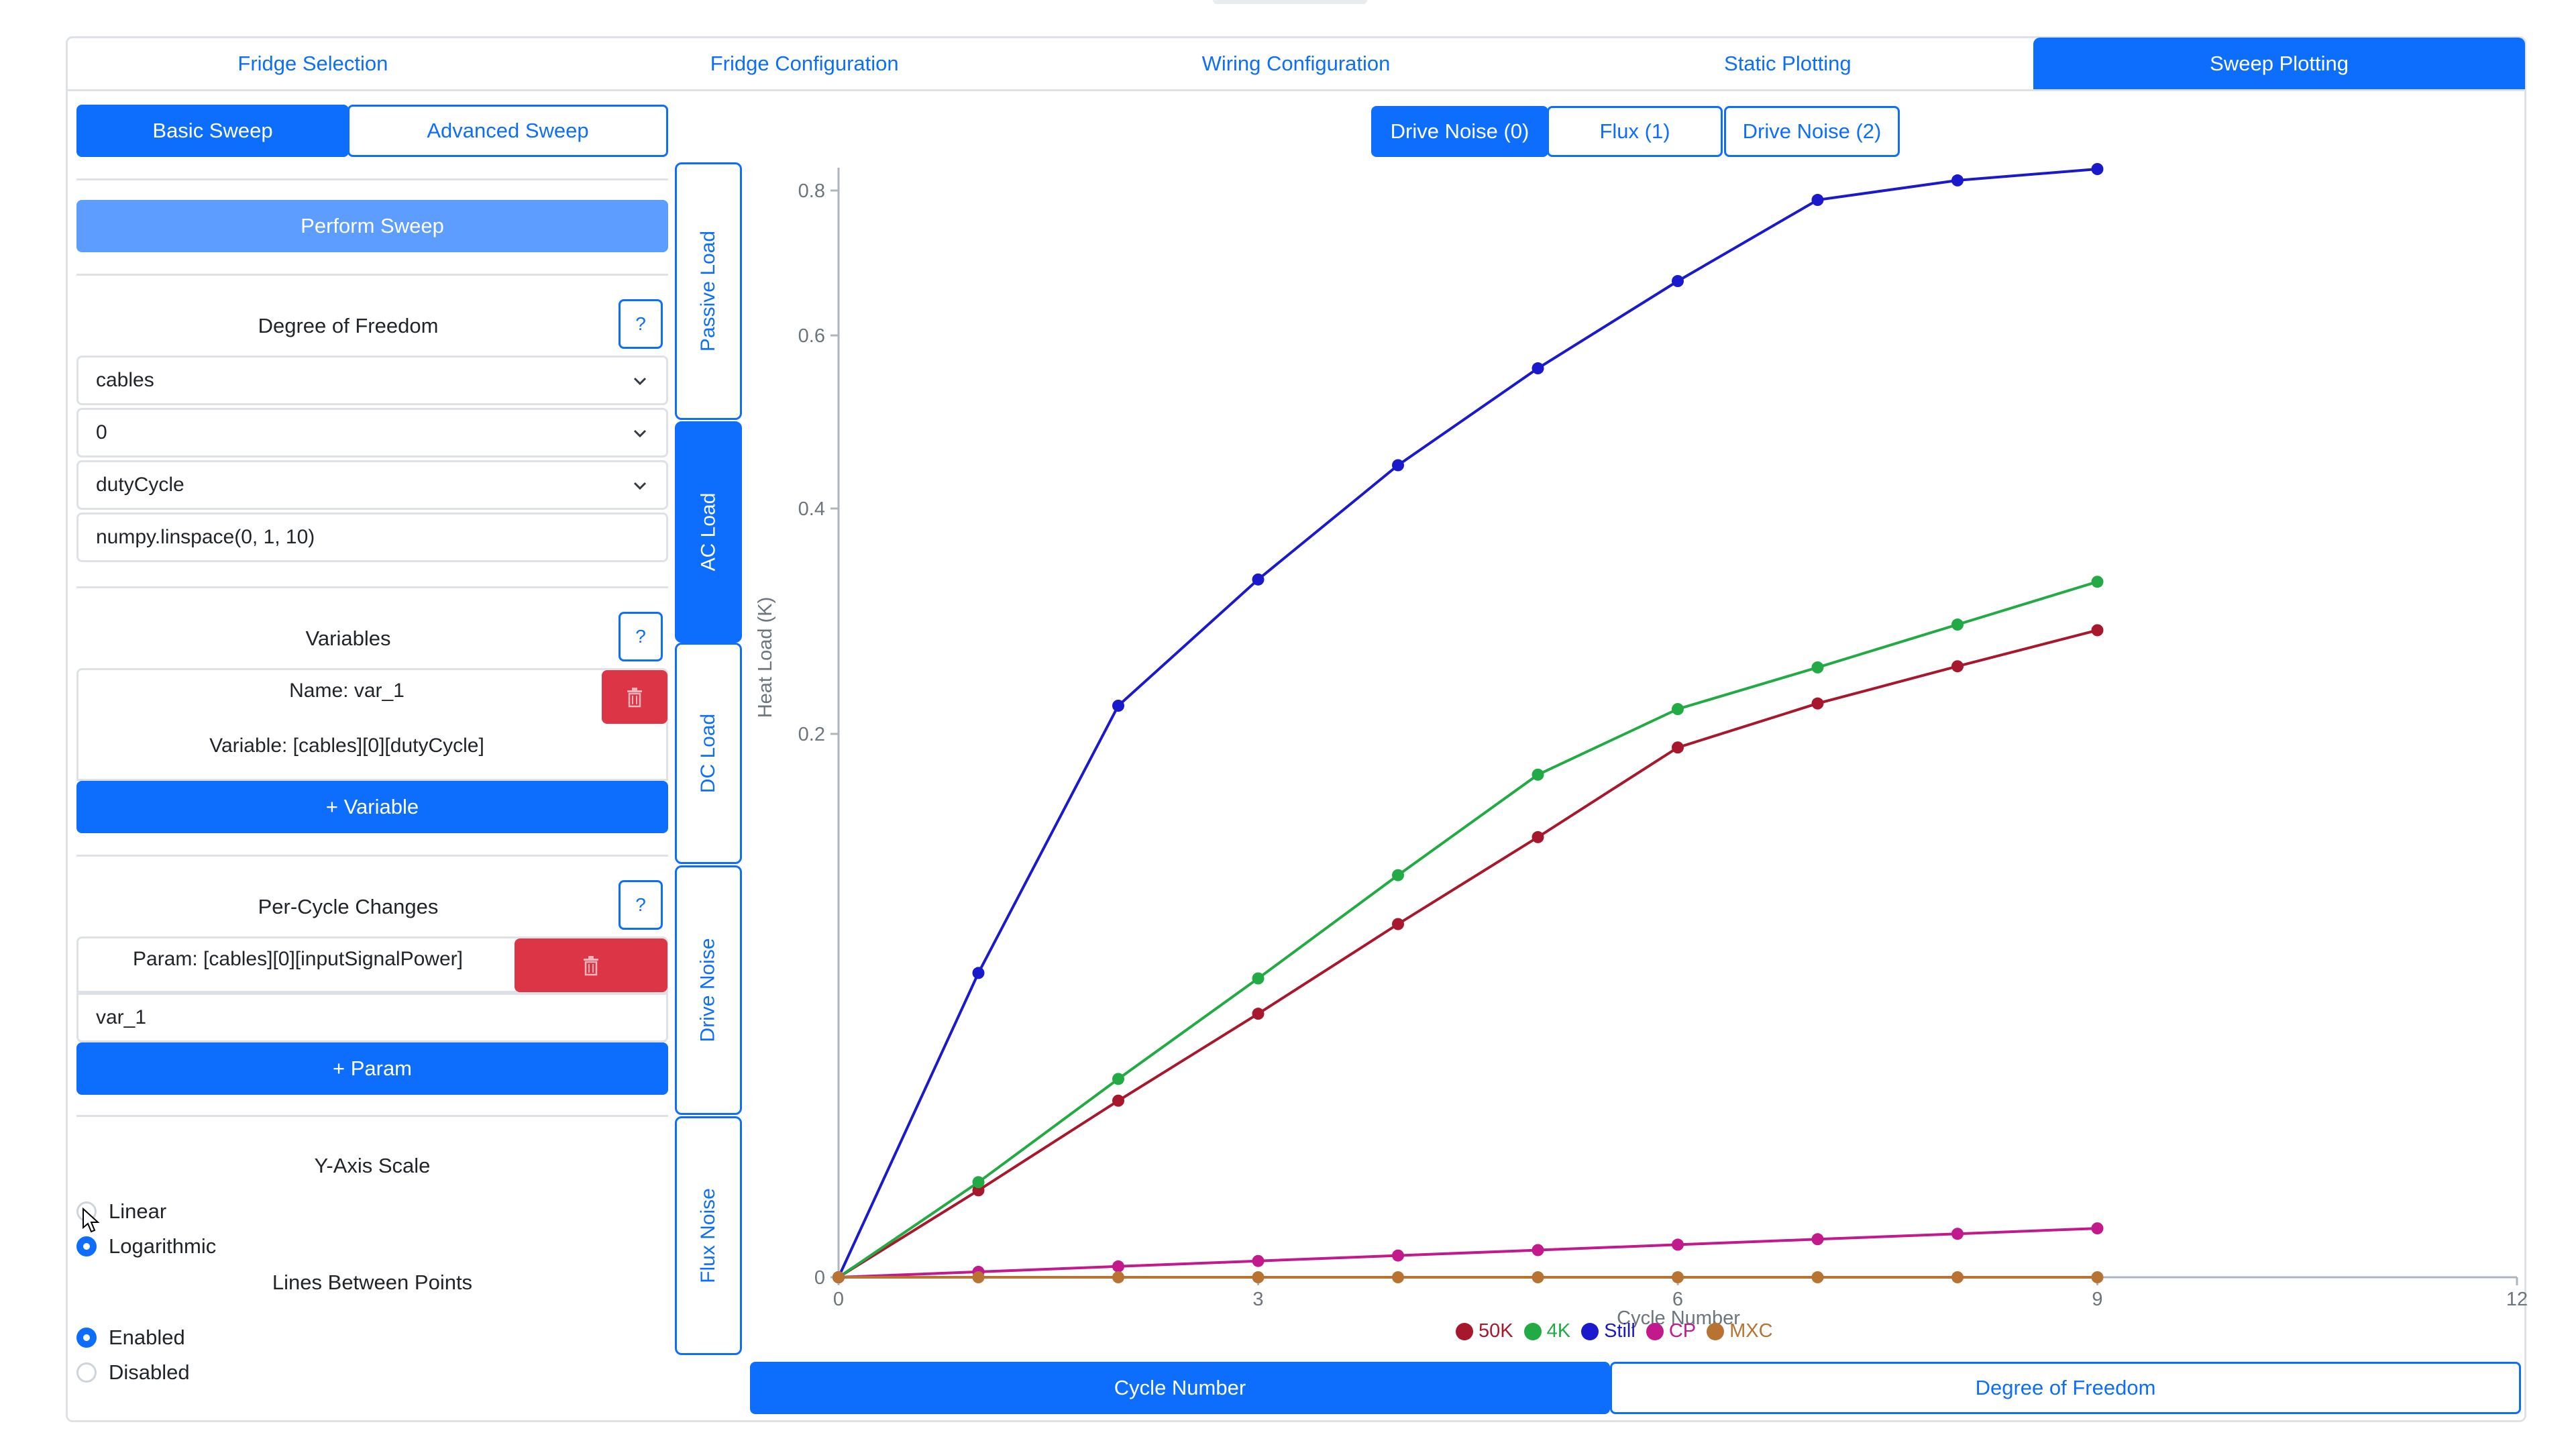 This screenshot has height=1449, width=2576. Describe the element at coordinates (312, 63) in the screenshot. I see `tab-fridge-selection: Fridge Selection` at that location.